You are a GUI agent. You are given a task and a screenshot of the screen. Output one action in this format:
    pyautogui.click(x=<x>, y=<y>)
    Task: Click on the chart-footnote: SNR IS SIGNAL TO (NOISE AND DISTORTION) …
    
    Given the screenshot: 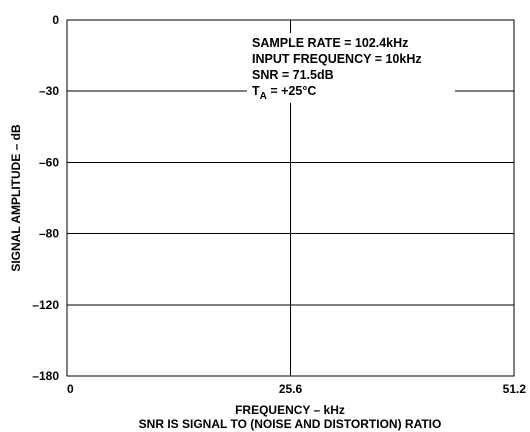 What is the action you would take?
    pyautogui.click(x=290, y=424)
    